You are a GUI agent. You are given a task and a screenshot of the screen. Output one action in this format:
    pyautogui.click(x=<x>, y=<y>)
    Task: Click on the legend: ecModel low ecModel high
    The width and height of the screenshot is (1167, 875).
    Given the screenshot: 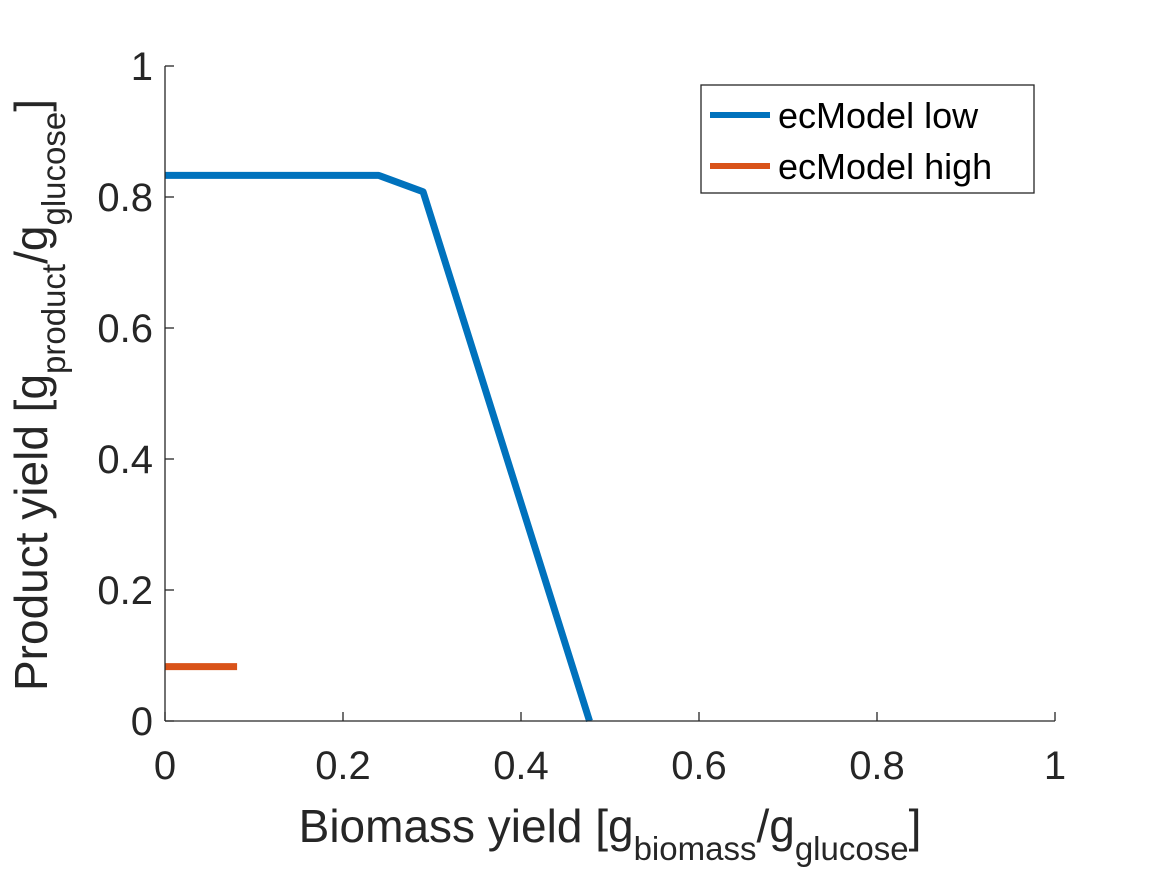 What is the action you would take?
    pyautogui.click(x=867, y=139)
    